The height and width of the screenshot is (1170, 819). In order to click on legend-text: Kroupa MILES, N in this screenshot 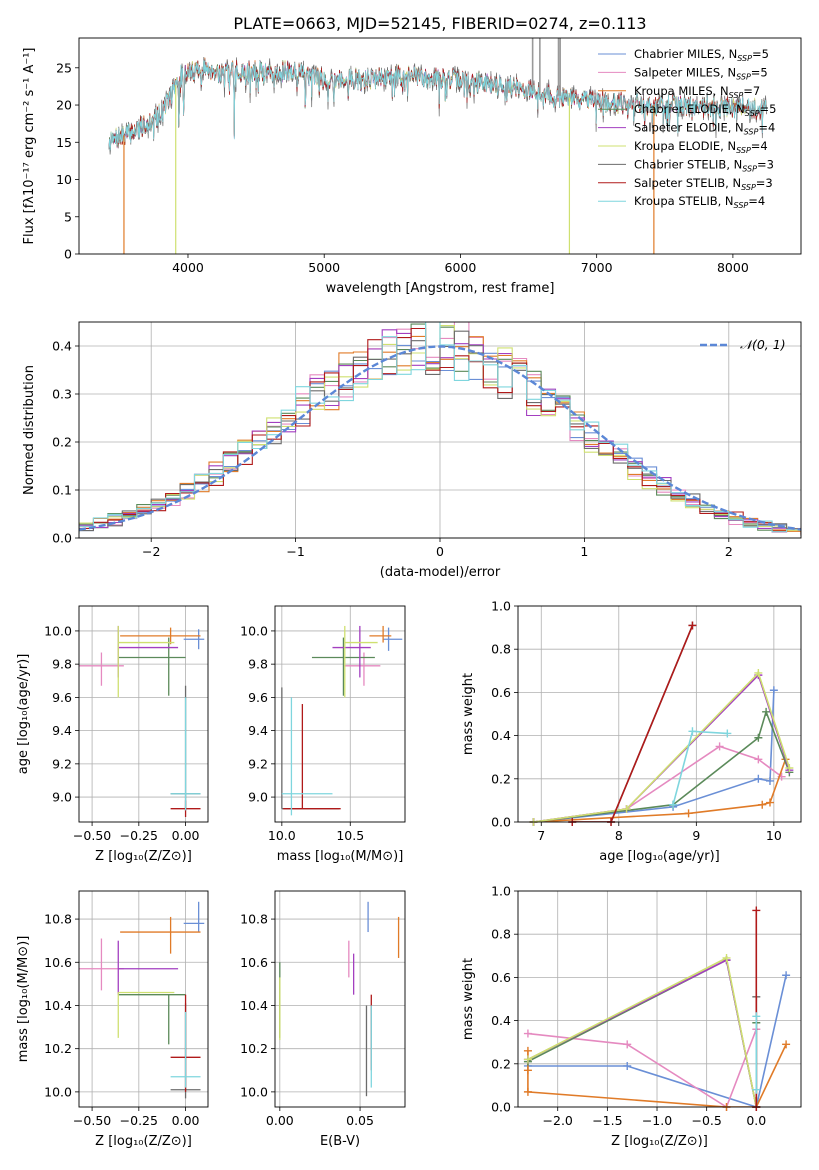, I will do `click(681, 91)`.